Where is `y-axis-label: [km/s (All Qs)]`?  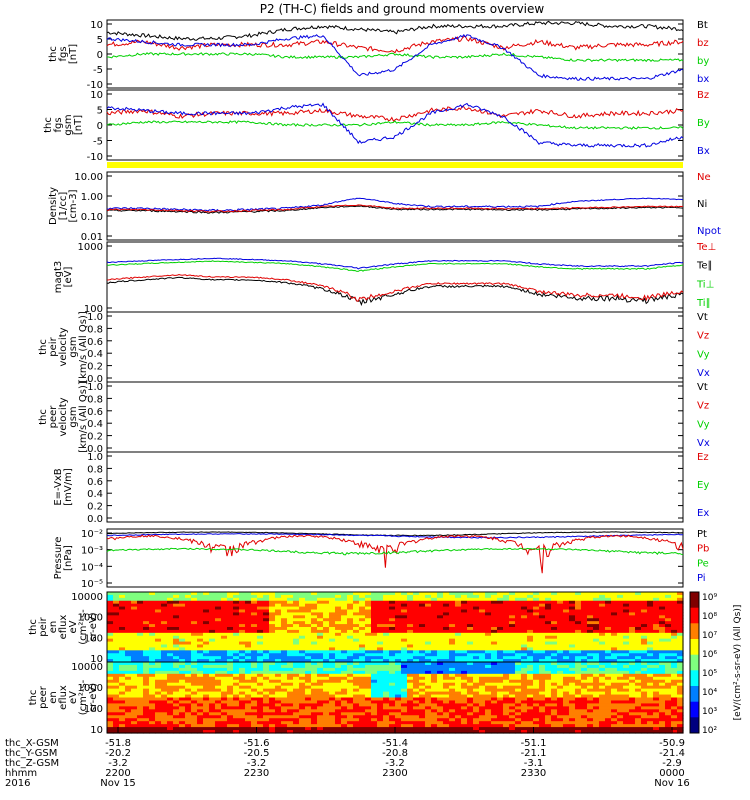 y-axis-label: [km/s (All Qs)] is located at coordinates (83, 347).